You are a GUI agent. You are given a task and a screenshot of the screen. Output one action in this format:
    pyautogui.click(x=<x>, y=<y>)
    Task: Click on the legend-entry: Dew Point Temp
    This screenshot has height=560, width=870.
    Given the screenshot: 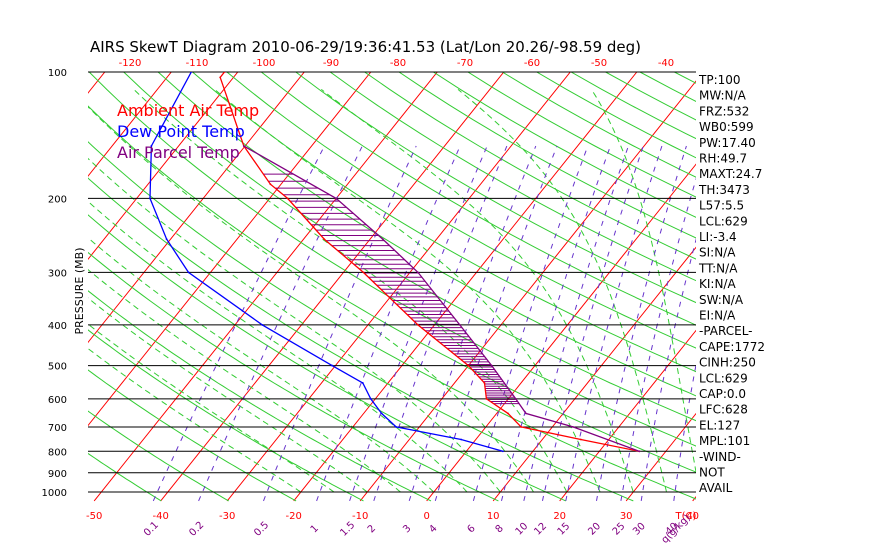 What is the action you would take?
    pyautogui.click(x=181, y=131)
    